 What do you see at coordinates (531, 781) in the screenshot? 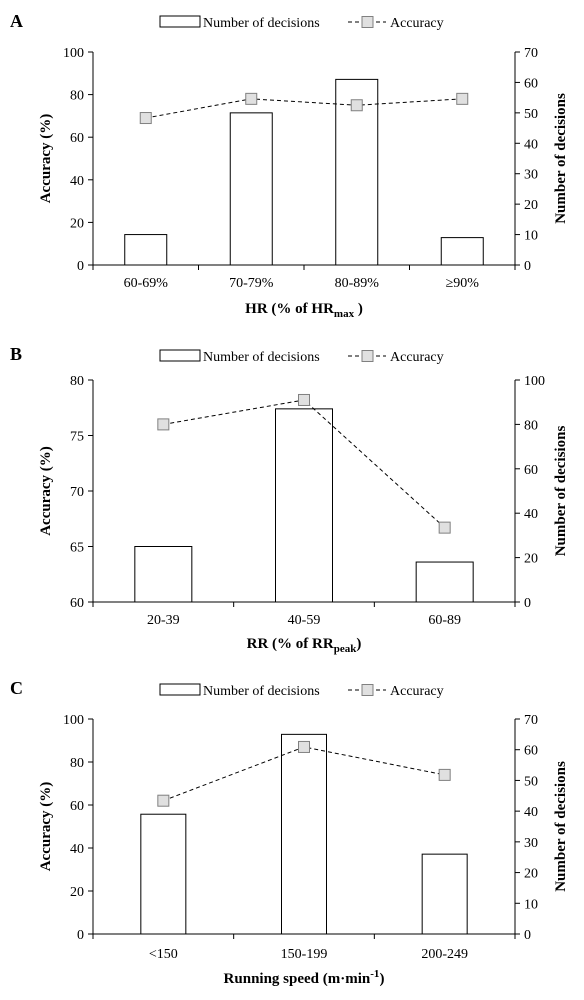
I see `panel-c-right-tick-label: 50` at bounding box center [531, 781].